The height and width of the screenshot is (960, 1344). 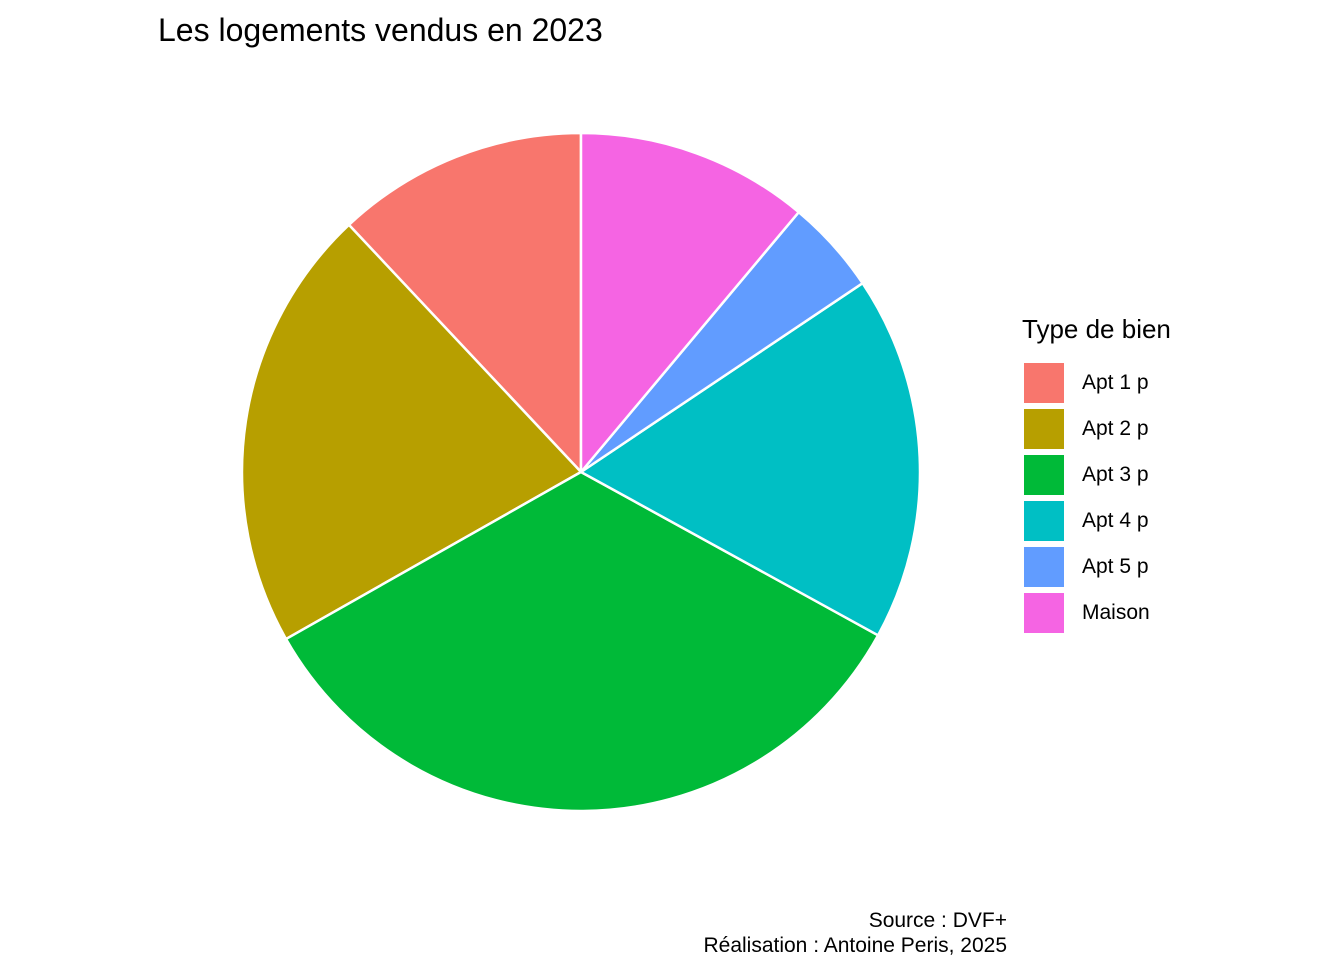 I want to click on pie-slice-apt-4-p, so click(x=750, y=459).